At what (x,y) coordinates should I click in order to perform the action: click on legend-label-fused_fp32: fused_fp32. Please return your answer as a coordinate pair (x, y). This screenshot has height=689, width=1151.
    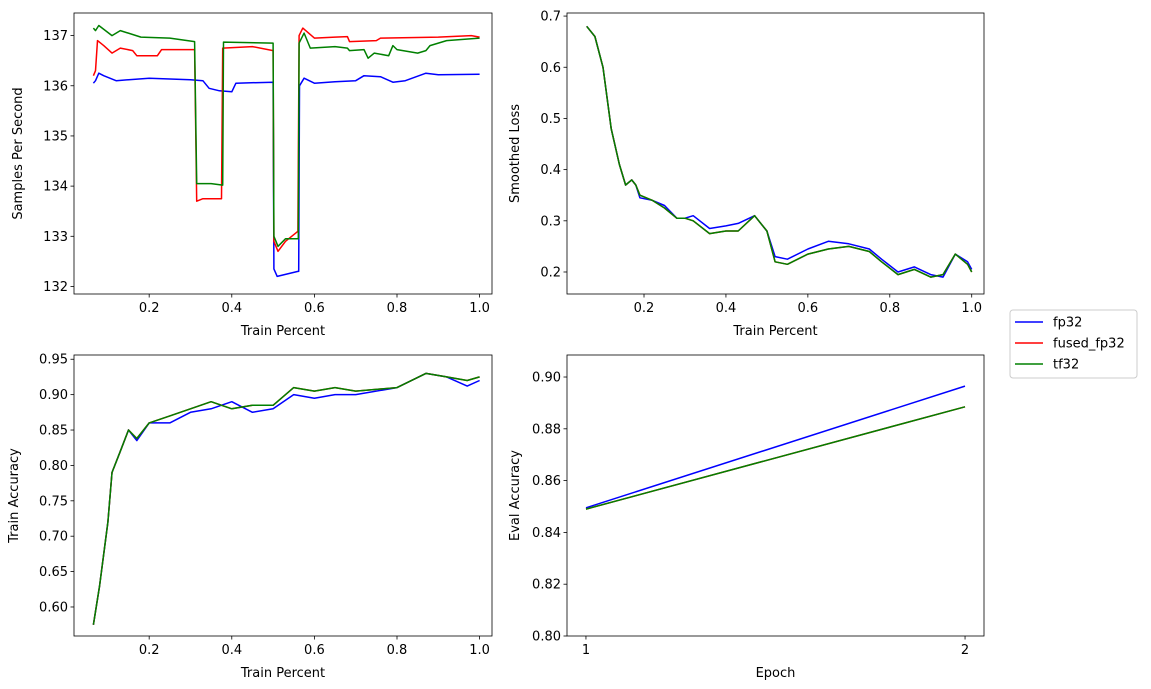
    Looking at the image, I should click on (1089, 344).